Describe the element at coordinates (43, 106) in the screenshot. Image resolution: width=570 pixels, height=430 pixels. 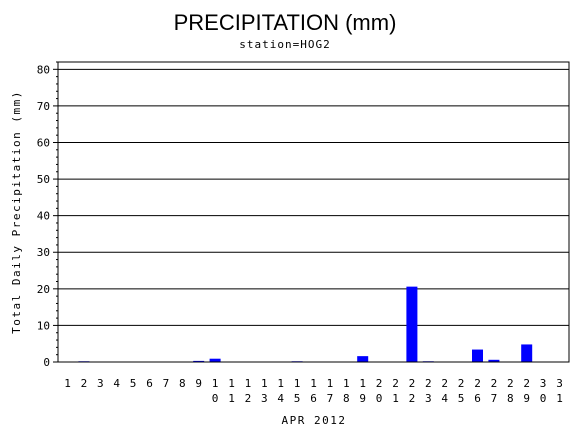
I see `y-tick-label-70: 70` at that location.